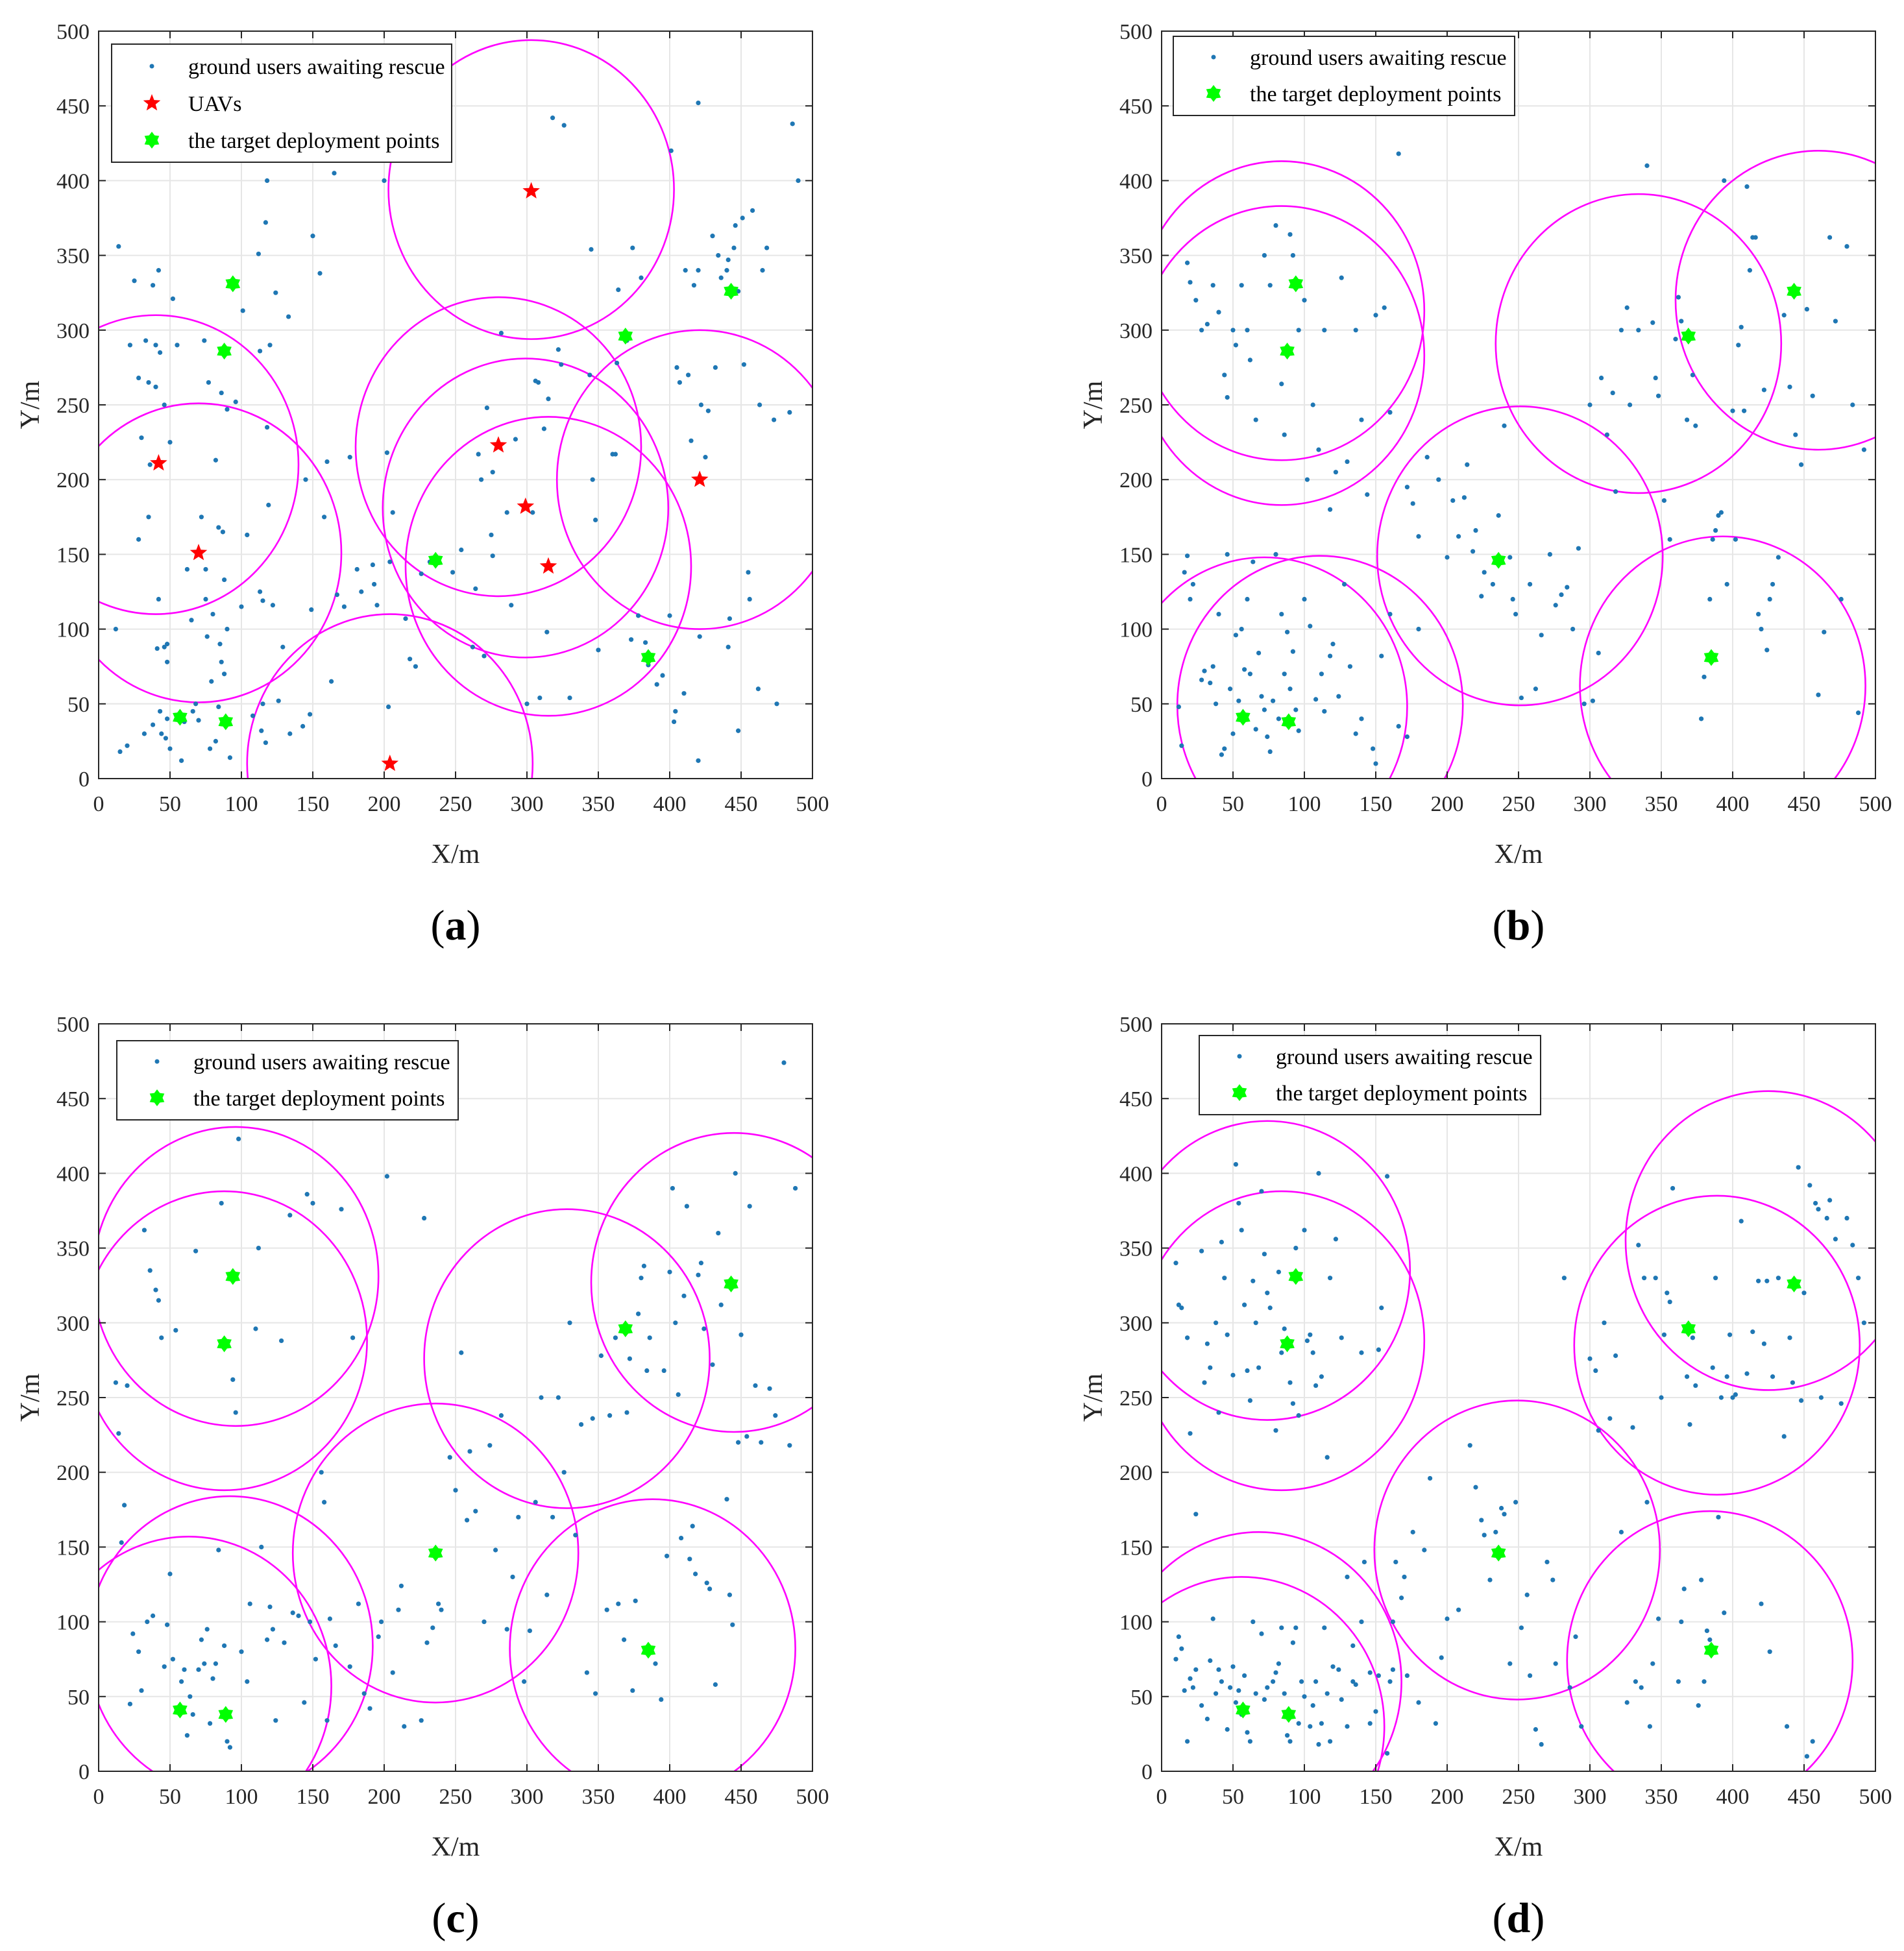  What do you see at coordinates (456, 925) in the screenshot?
I see `panel-a-caption-letter: a` at bounding box center [456, 925].